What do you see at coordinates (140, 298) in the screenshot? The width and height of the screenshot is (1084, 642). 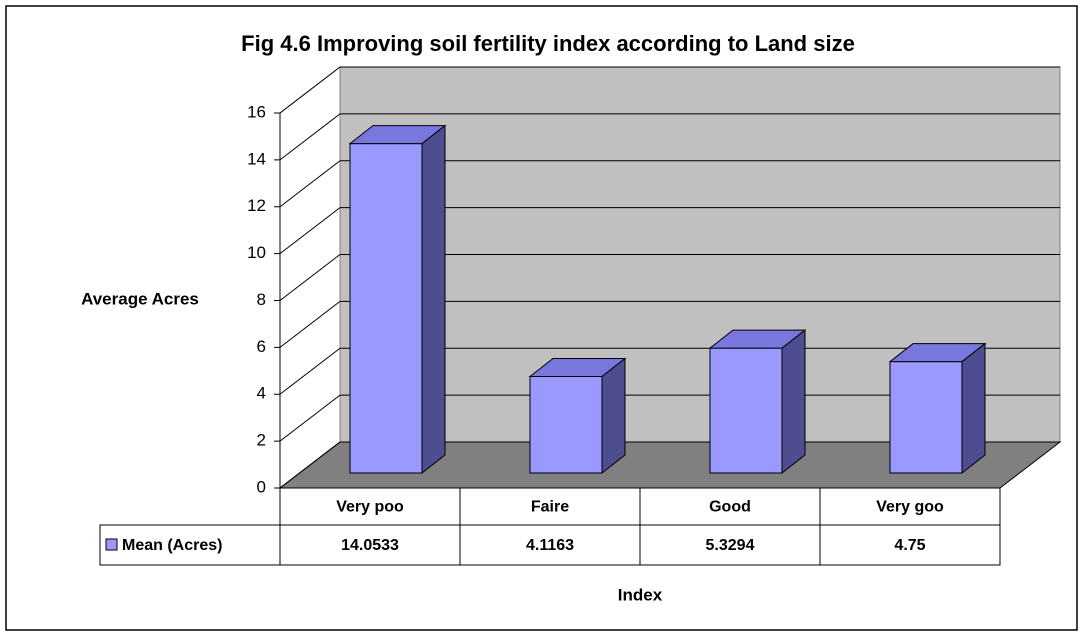 I see `y-axis-label: Average Acres` at bounding box center [140, 298].